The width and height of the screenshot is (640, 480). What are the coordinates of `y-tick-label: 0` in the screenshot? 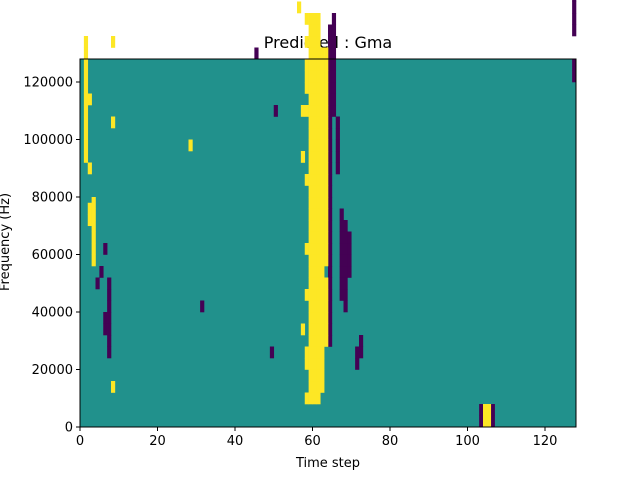 It's located at (69, 428).